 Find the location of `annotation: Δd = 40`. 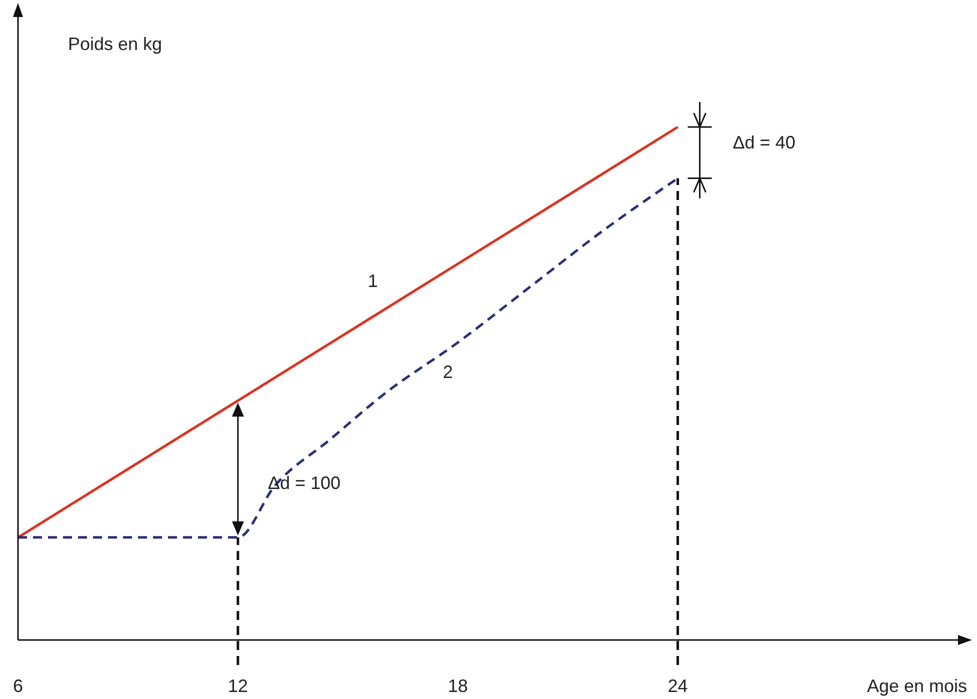

annotation: Δd = 40 is located at coordinates (764, 142).